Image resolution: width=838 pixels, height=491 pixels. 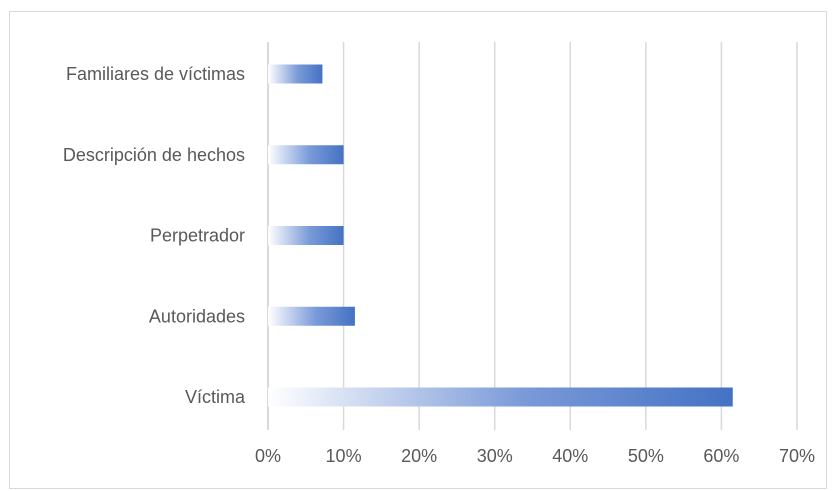 What do you see at coordinates (535, 456) in the screenshot?
I see `x-axis-tick-labels: 0% 10% 20% 30% 40% 50% 60% 70%` at bounding box center [535, 456].